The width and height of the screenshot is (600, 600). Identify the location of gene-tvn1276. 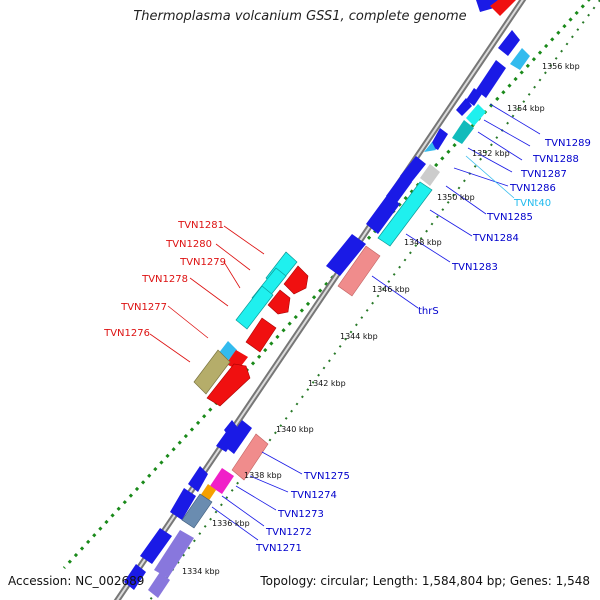
(228, 385).